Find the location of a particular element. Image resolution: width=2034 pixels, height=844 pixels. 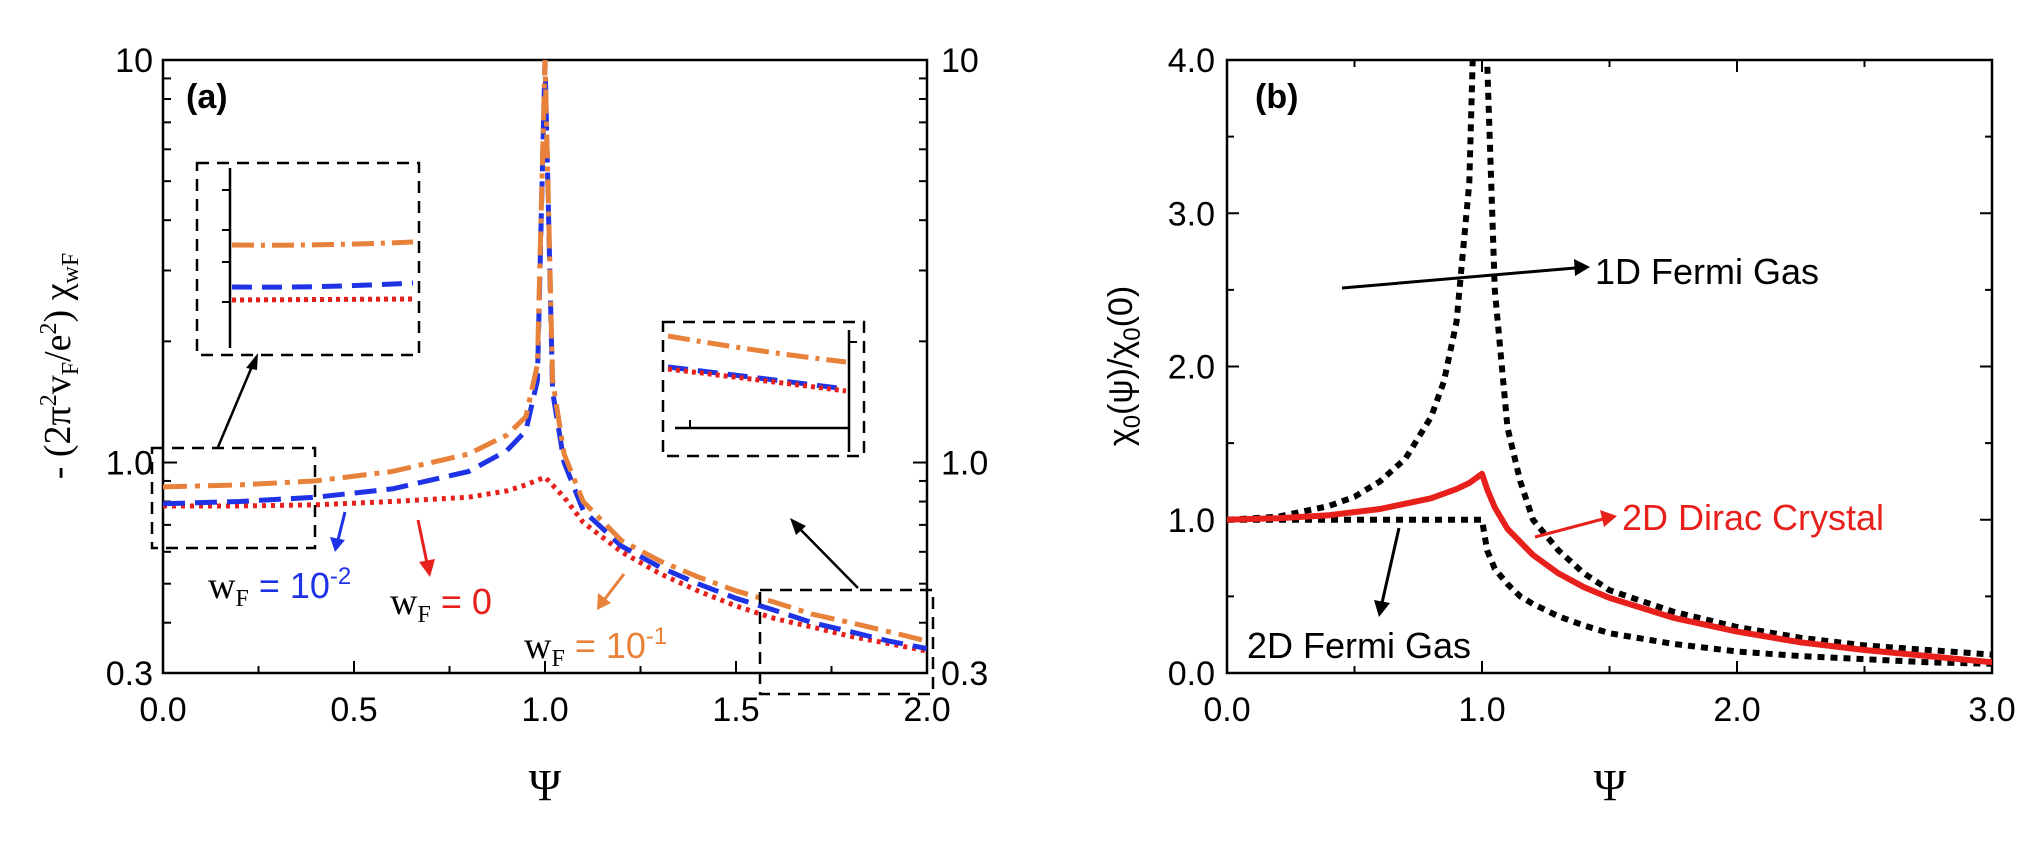

a-x-tick-label: 0.0 is located at coordinates (162, 710).